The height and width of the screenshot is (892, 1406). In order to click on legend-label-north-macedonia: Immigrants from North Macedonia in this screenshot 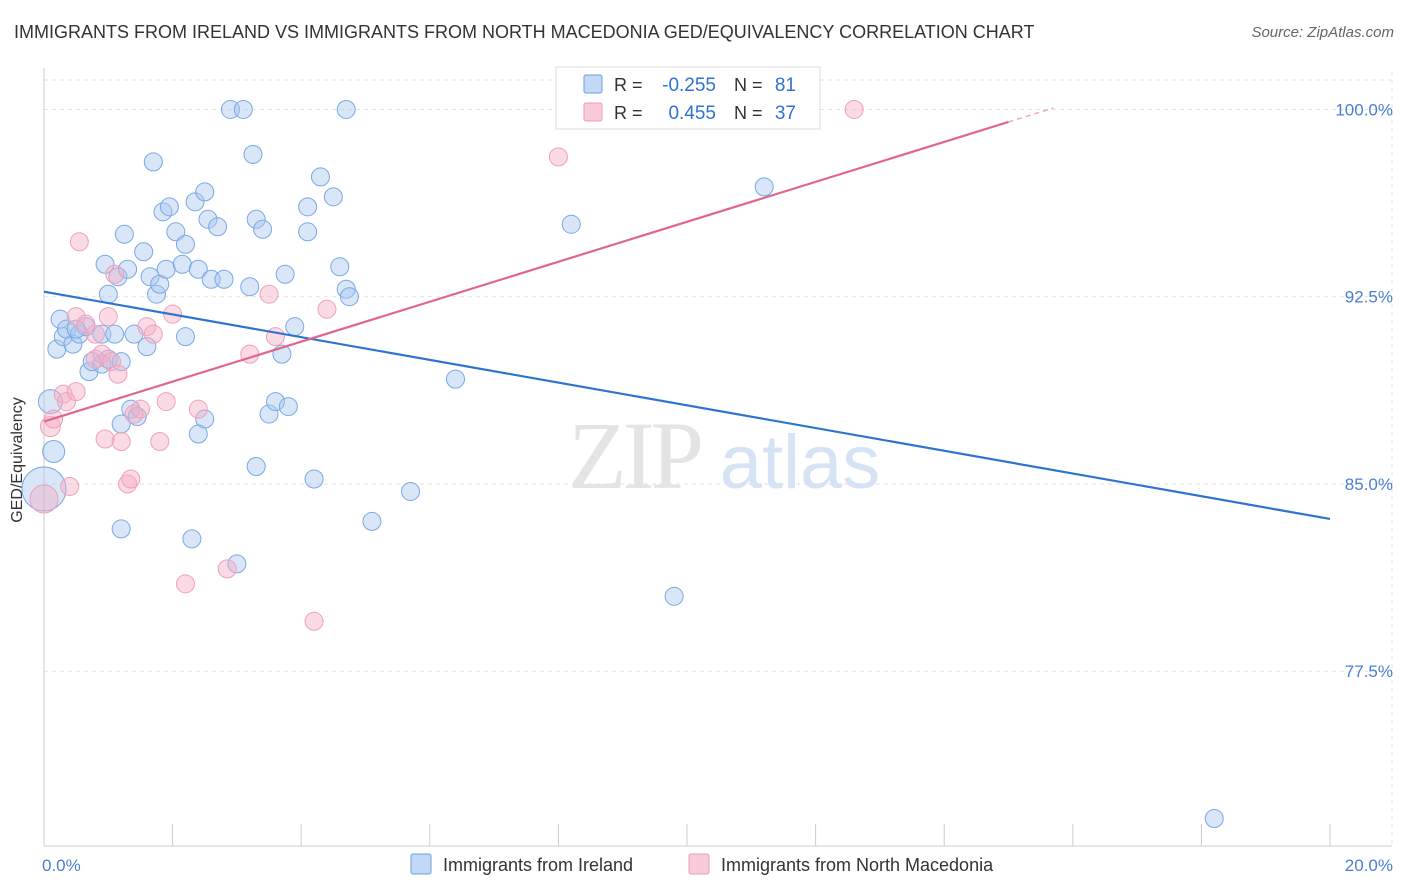, I will do `click(857, 865)`.